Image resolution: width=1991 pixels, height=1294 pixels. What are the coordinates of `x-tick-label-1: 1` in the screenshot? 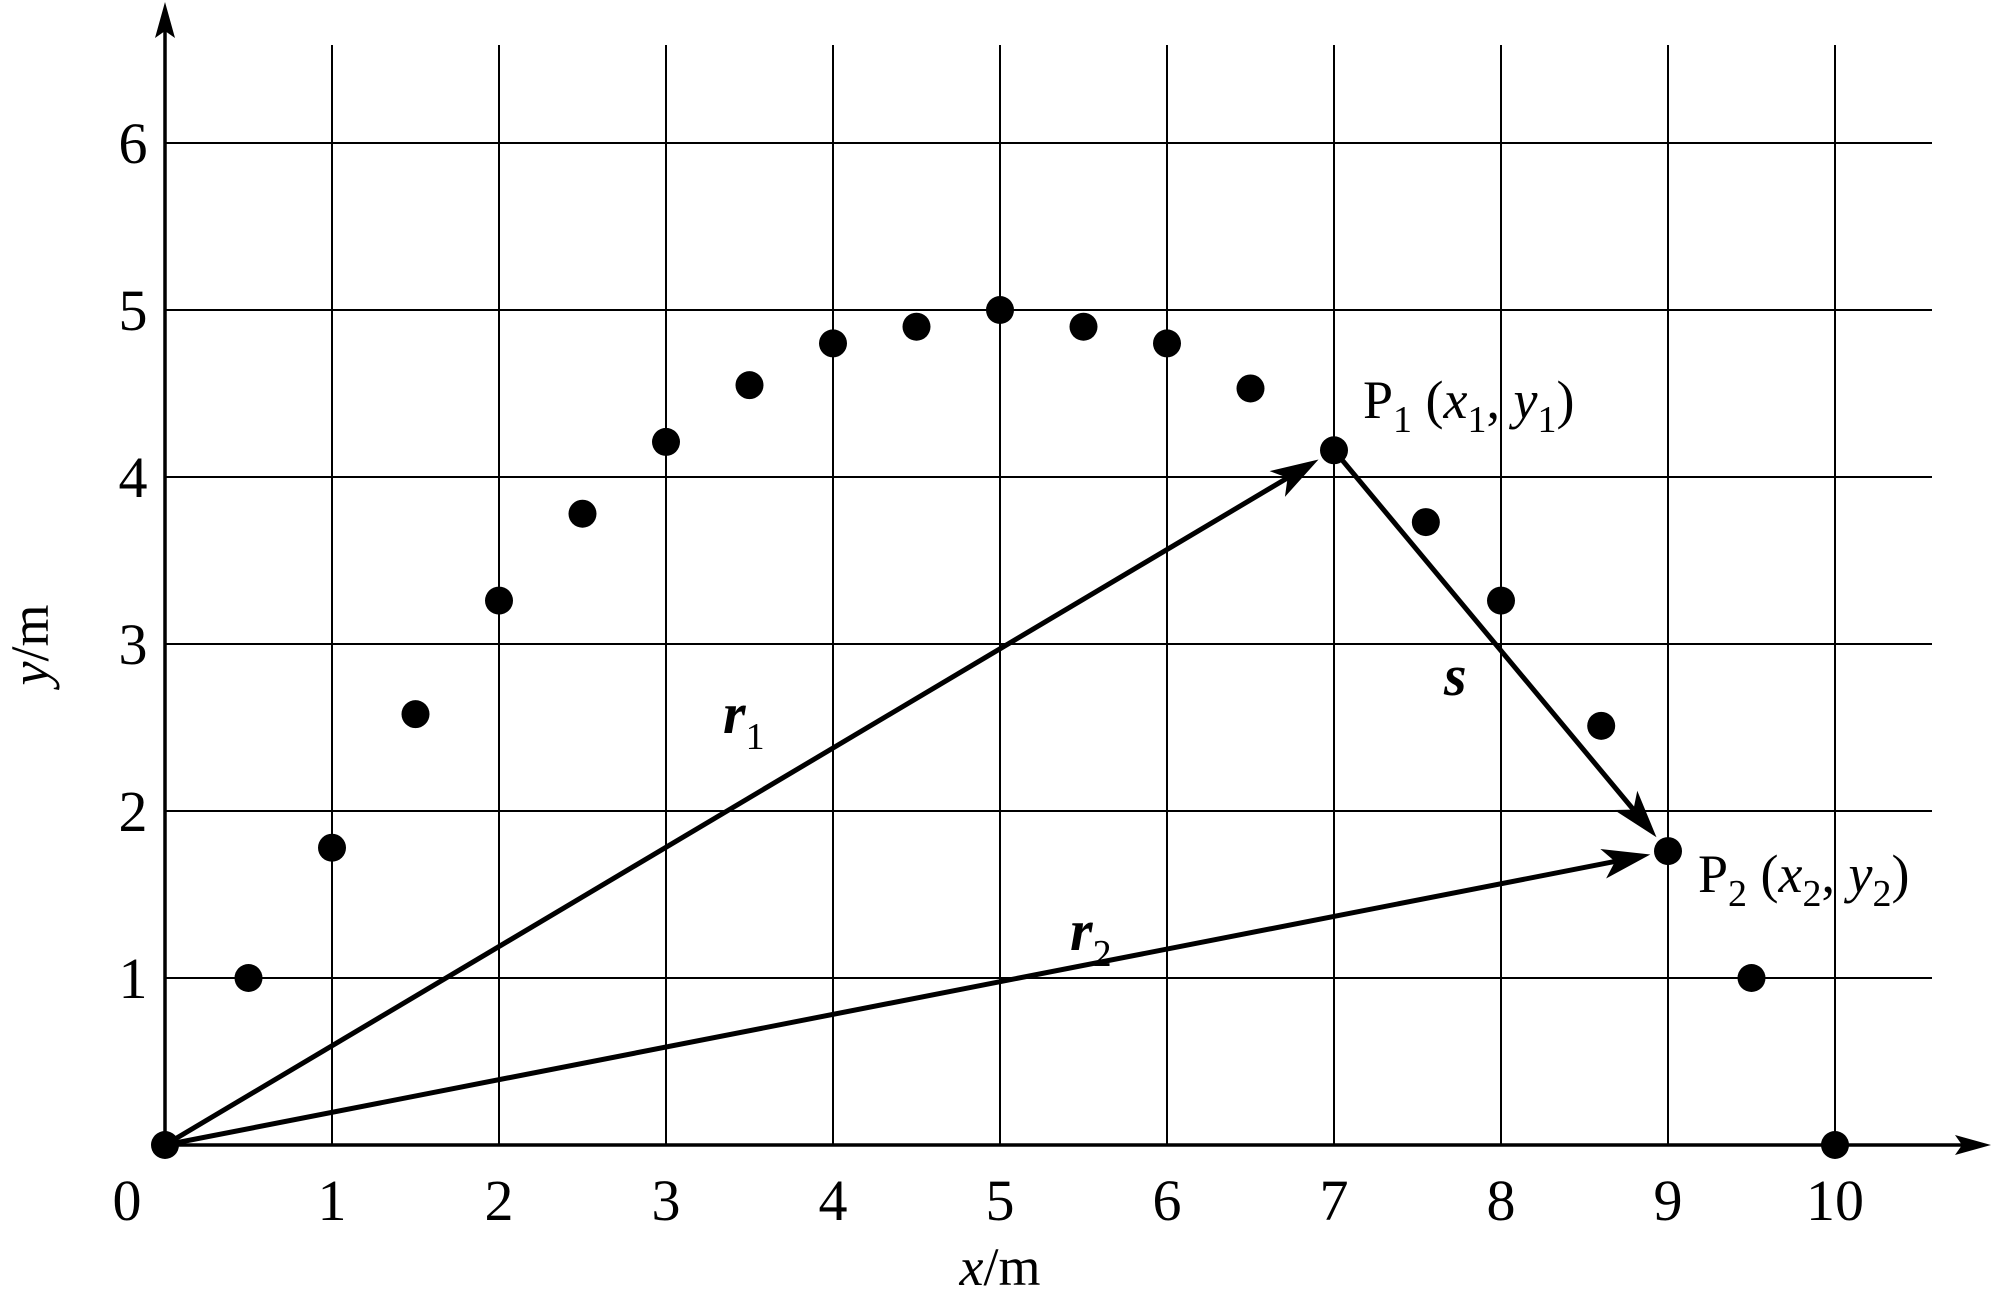 It's located at (332, 1200).